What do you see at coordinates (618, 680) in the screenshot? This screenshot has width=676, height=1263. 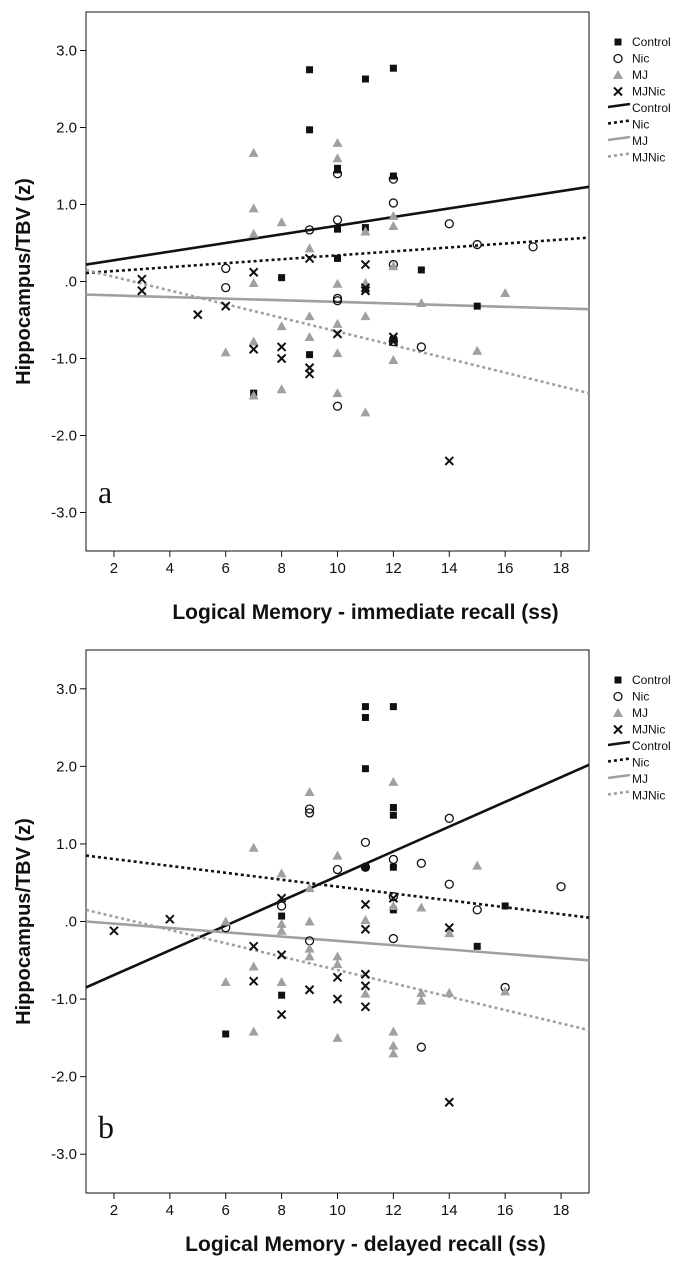 I see `legend-marker-control` at bounding box center [618, 680].